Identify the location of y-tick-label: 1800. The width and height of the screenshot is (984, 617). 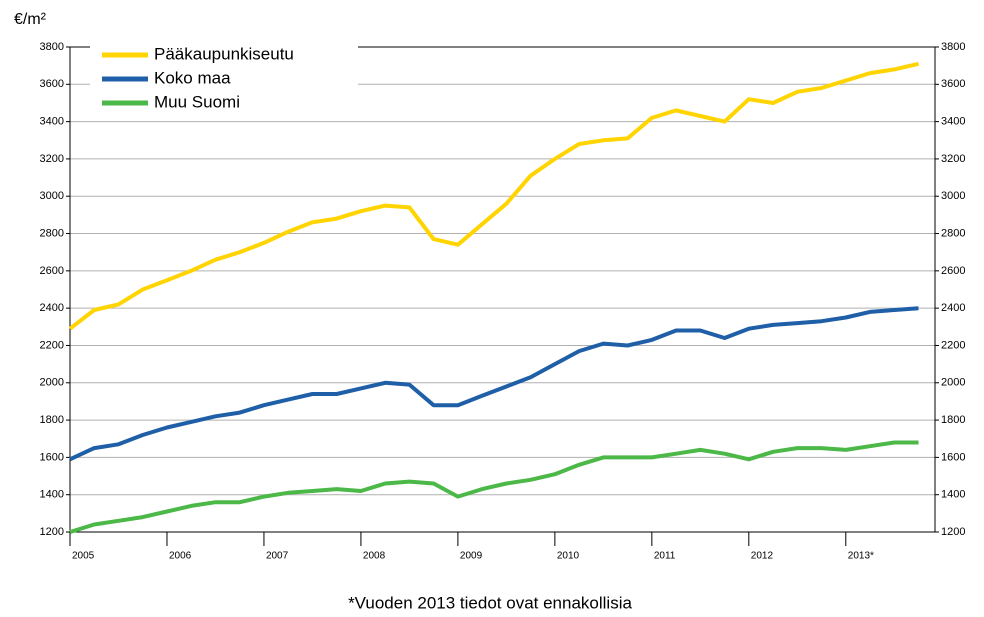
(52, 420).